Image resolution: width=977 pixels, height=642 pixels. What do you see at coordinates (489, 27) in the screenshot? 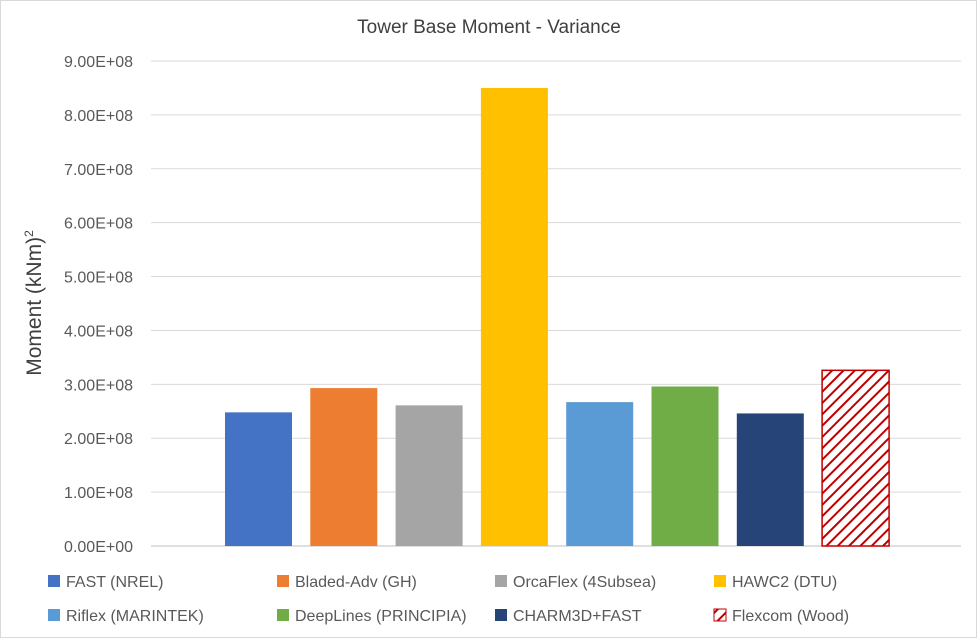
I see `chart-title: Tower Base Moment - Variance` at bounding box center [489, 27].